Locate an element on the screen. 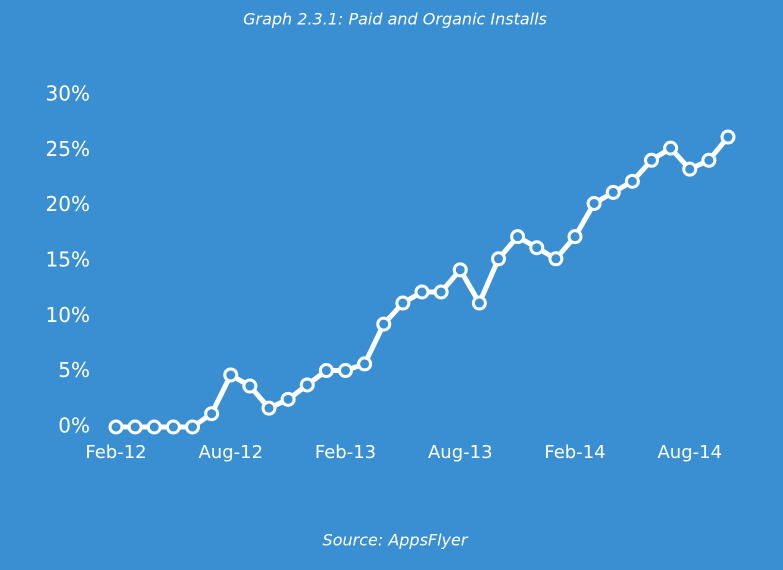 The image size is (783, 570). y-tick-label: 5% is located at coordinates (74, 370).